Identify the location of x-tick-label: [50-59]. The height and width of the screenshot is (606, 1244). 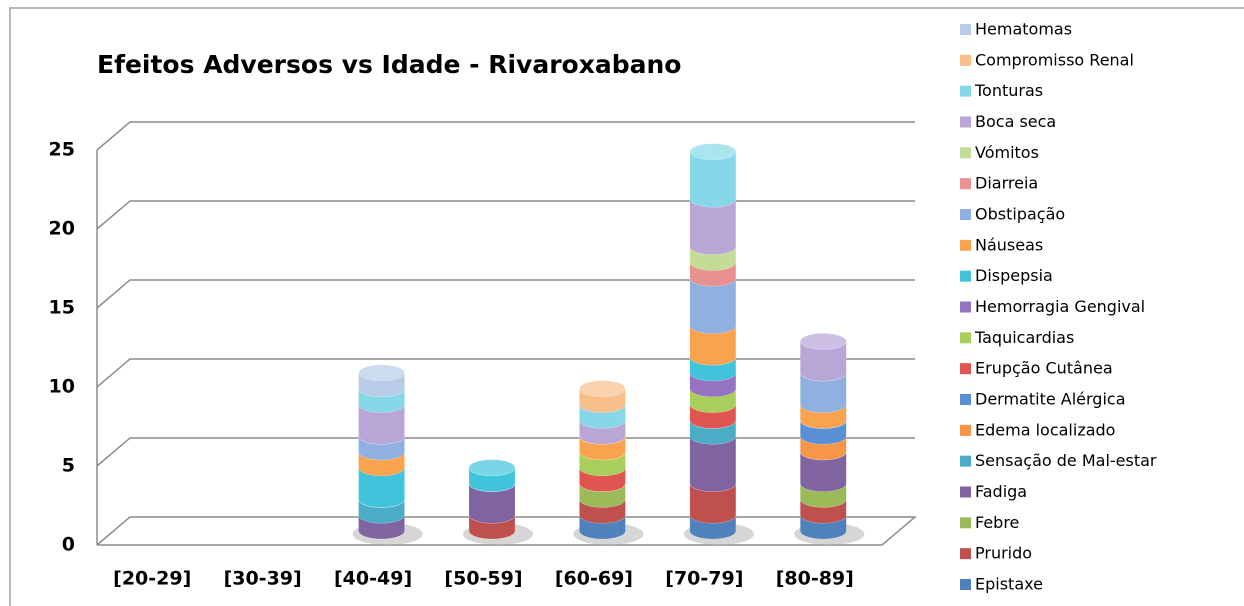
(483, 579).